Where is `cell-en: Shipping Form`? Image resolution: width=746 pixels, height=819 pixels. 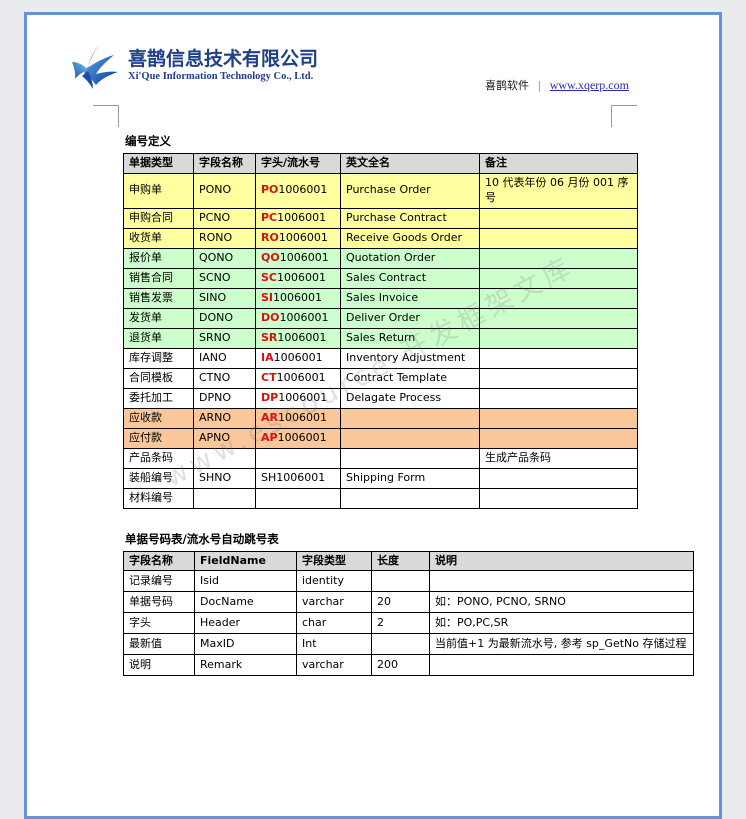 cell-en: Shipping Form is located at coordinates (410, 478).